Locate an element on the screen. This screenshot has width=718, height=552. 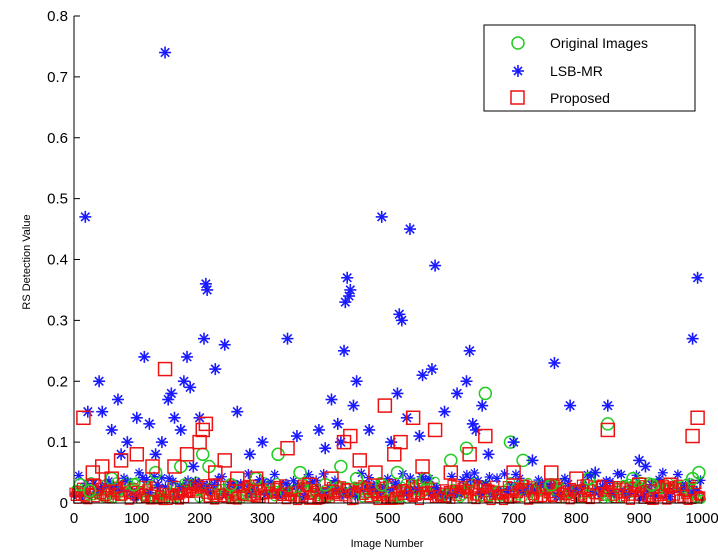
baseline-circle-marker is located at coordinates (239, 497).